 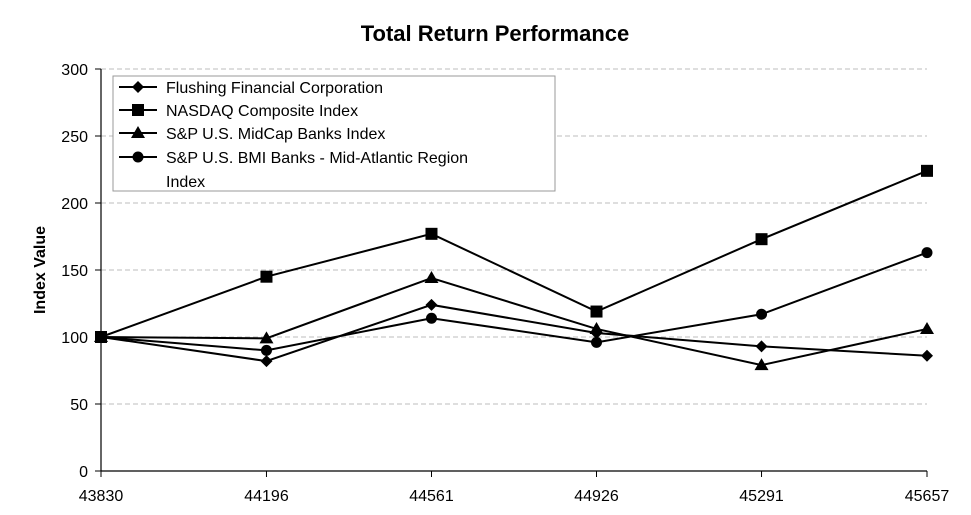 What do you see at coordinates (185, 182) in the screenshot?
I see `legend-label: Index` at bounding box center [185, 182].